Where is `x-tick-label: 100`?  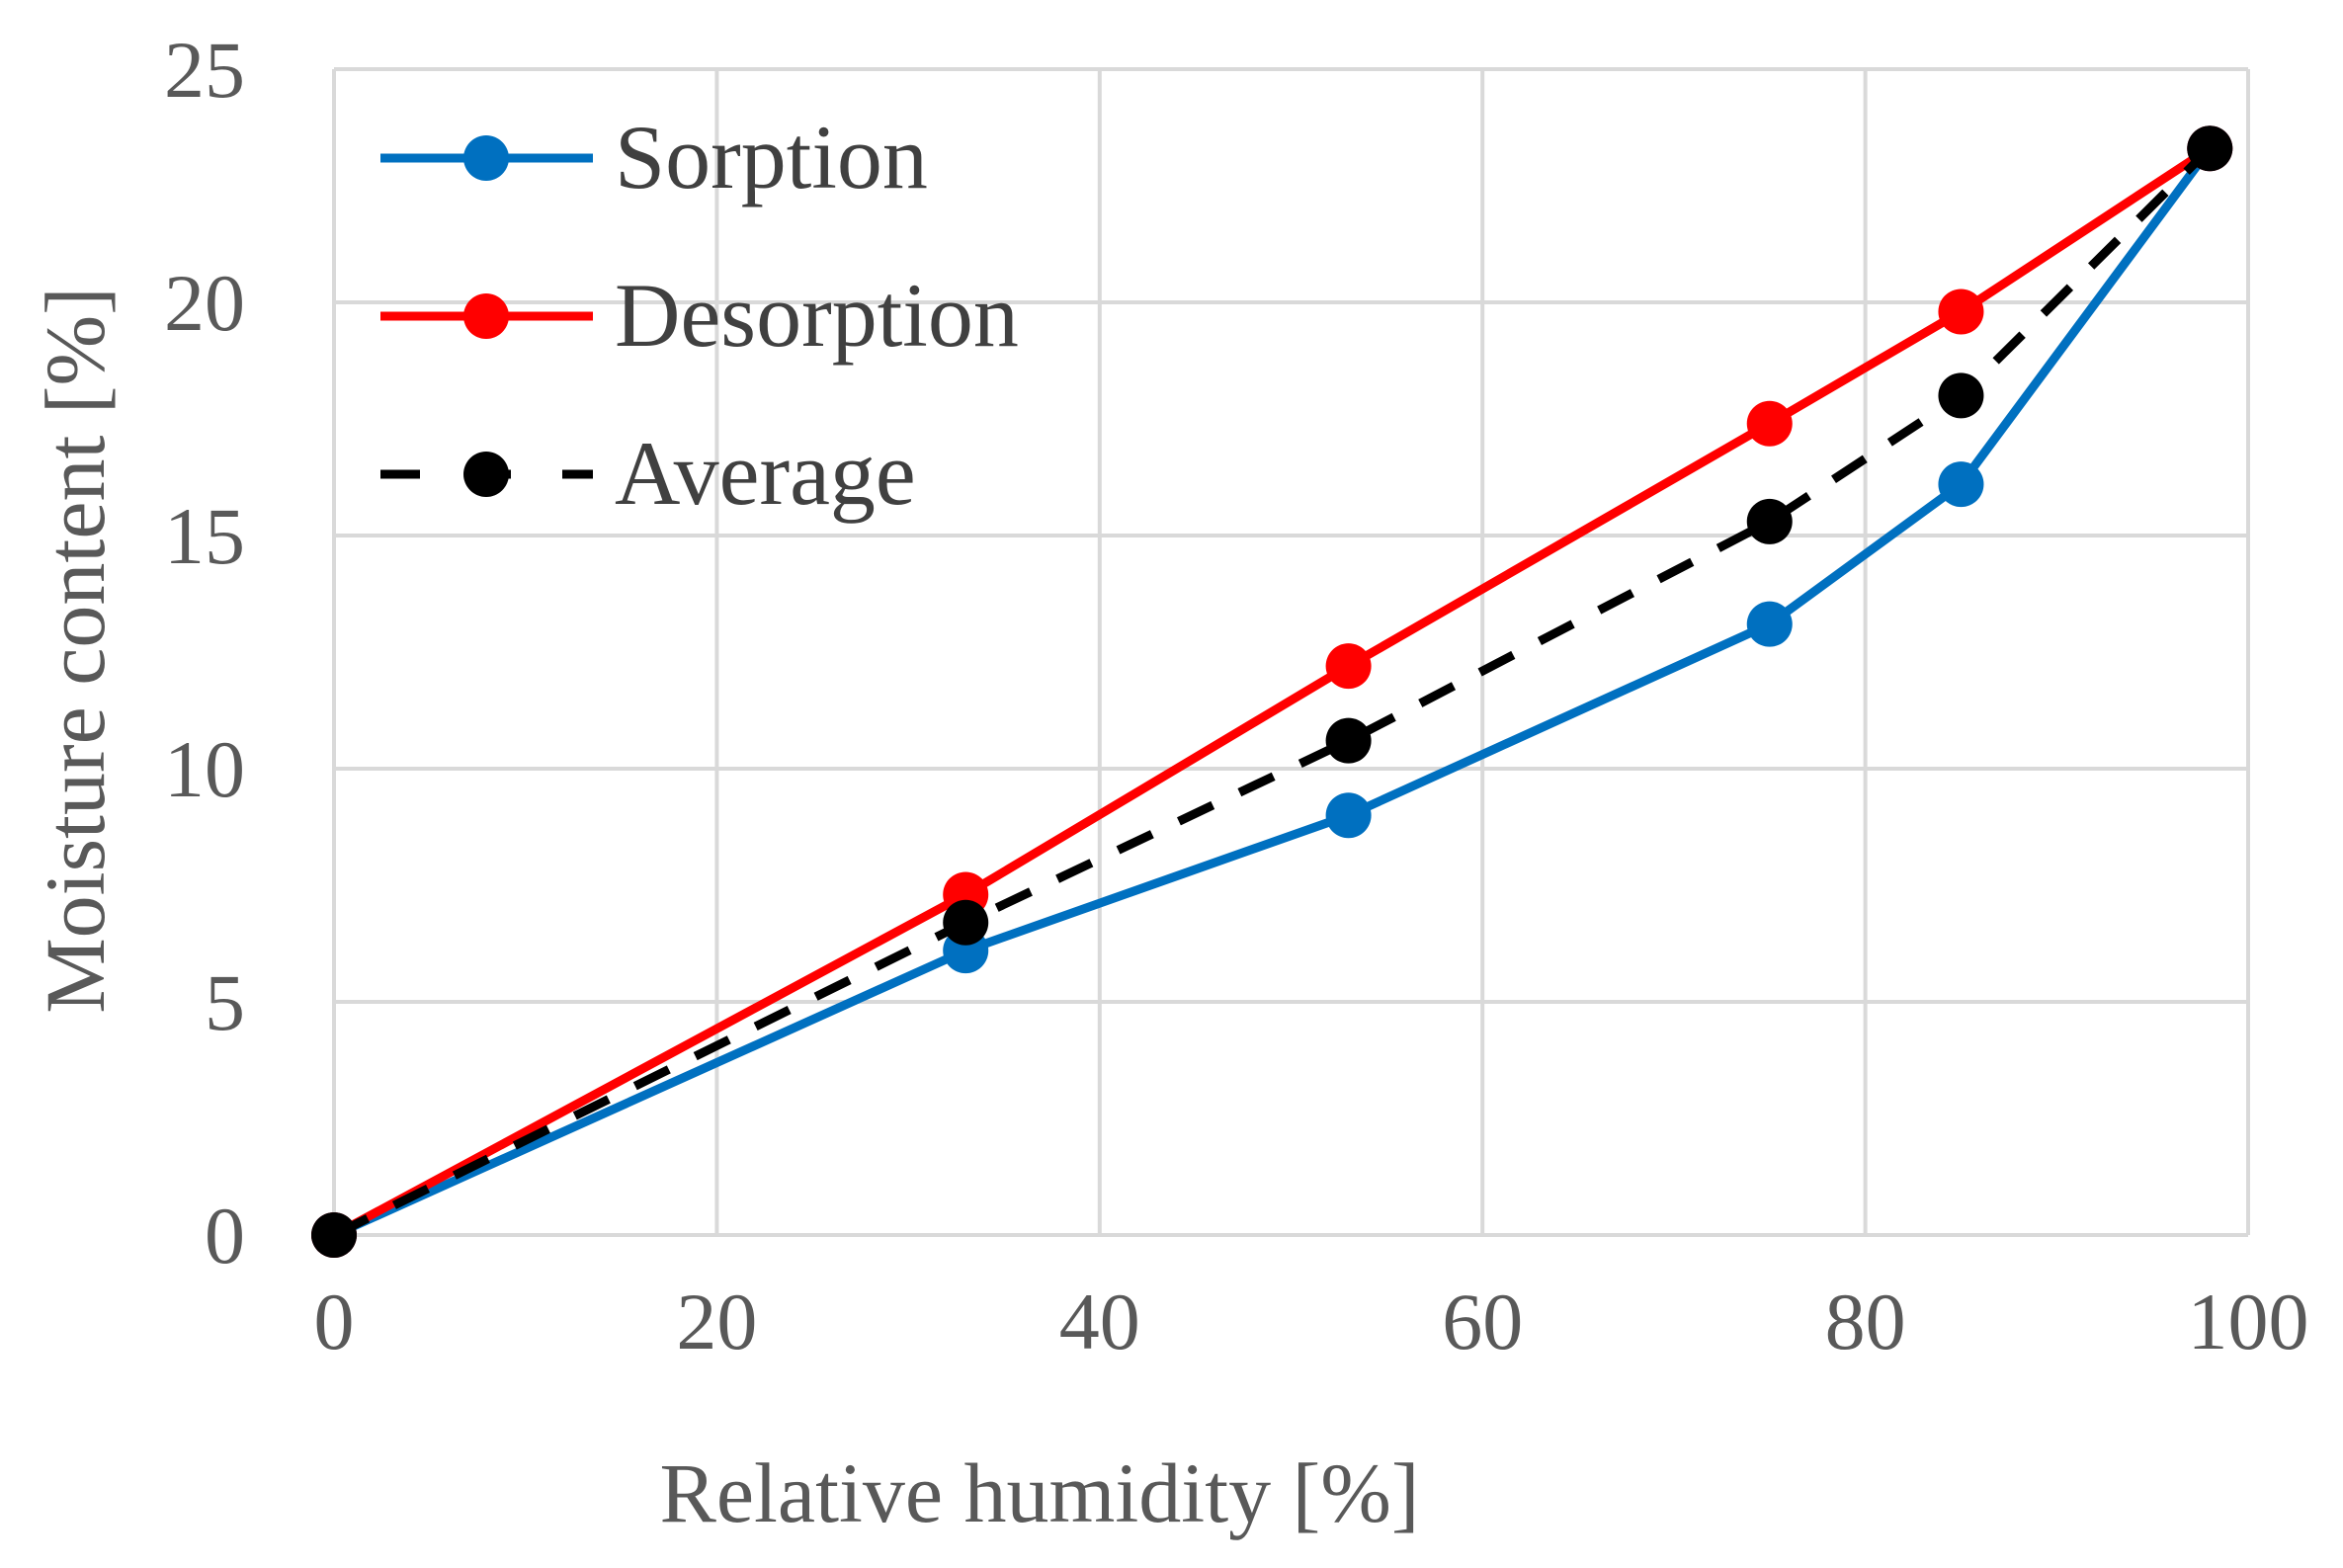
x-tick-label: 100 is located at coordinates (2248, 1321).